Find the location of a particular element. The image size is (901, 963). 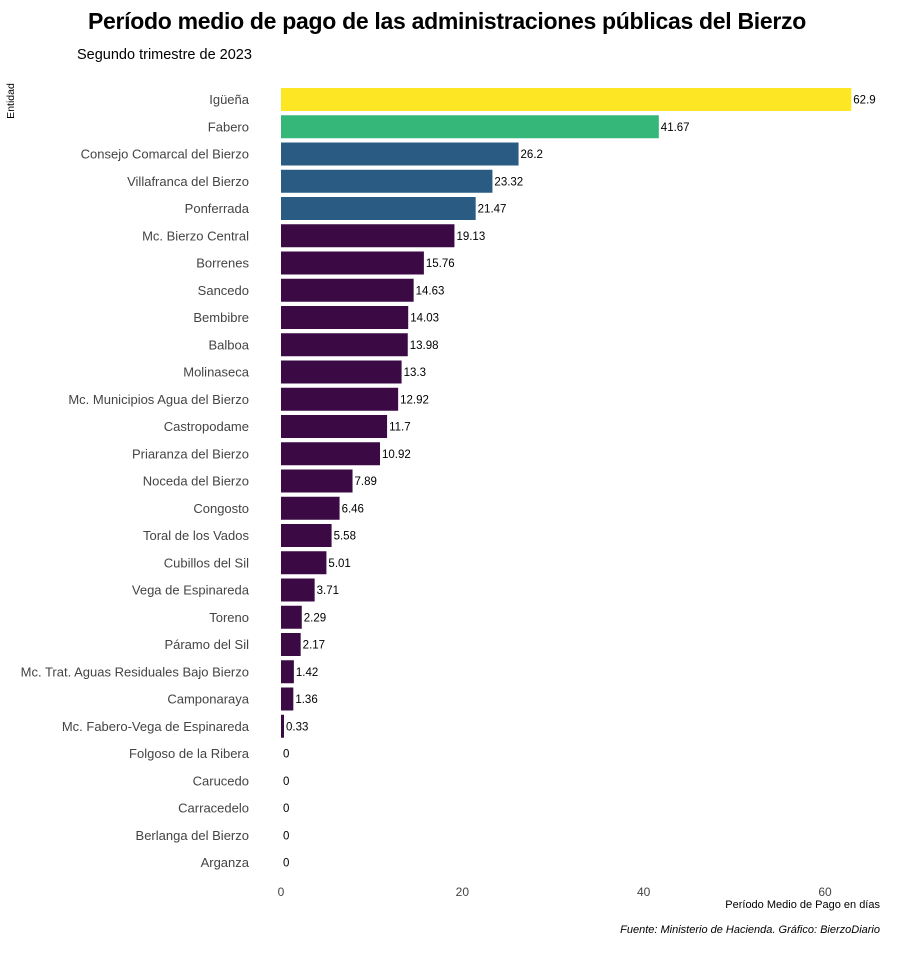

category-label: Mc. Bierzo Central is located at coordinates (195, 235).